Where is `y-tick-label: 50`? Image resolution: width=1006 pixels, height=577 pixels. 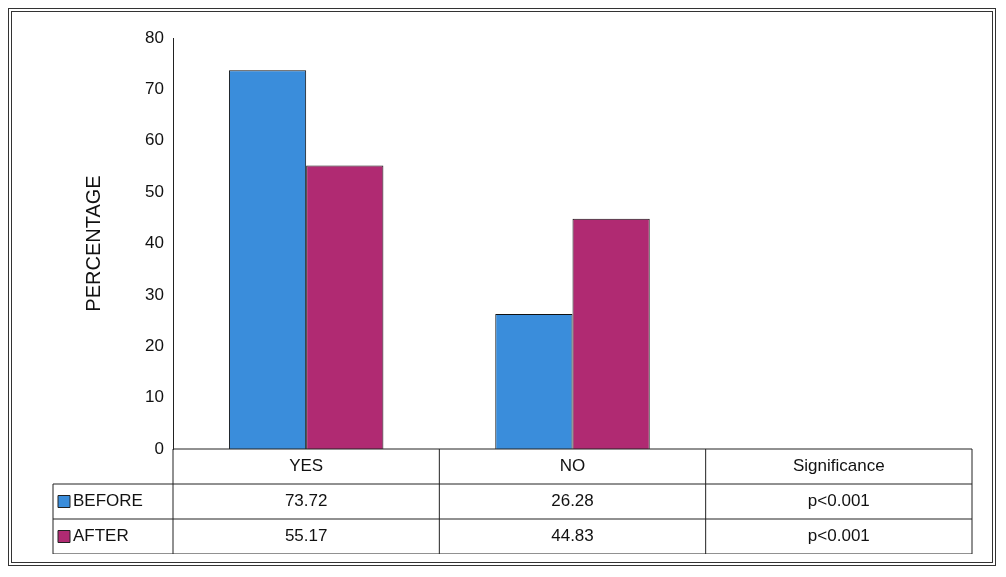 y-tick-label: 50 is located at coordinates (154, 191).